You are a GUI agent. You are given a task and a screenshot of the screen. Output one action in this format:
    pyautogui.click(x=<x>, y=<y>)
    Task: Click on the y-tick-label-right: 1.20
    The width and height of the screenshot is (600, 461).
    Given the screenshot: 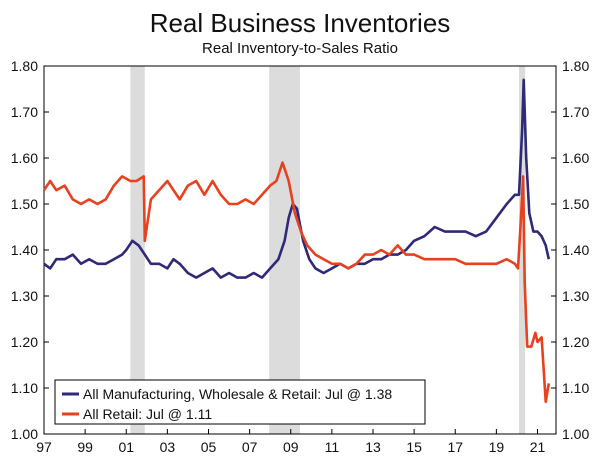 What is the action you would take?
    pyautogui.click(x=575, y=342)
    